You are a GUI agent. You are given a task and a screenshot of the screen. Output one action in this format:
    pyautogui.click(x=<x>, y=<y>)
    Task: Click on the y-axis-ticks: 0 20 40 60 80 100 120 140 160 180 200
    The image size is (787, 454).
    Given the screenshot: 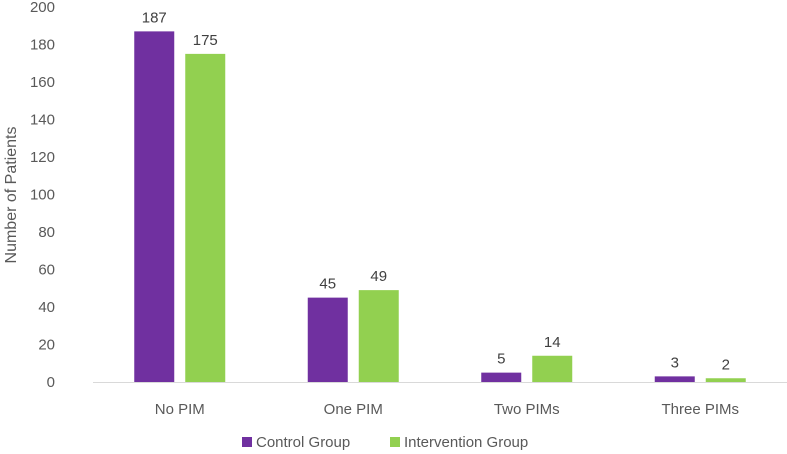 What is the action you would take?
    pyautogui.click(x=42, y=195)
    